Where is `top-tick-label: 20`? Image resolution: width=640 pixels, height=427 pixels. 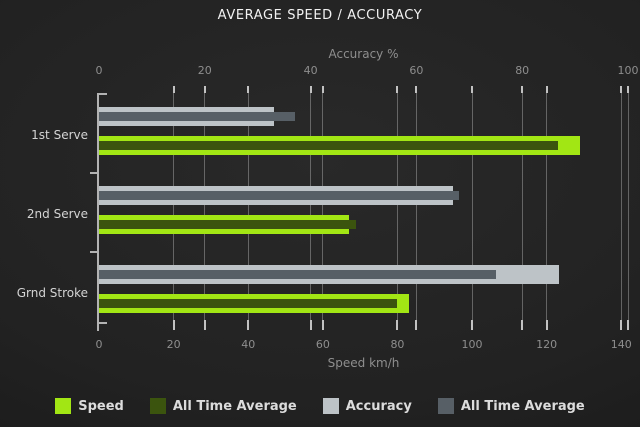 top-tick-label: 20 is located at coordinates (204, 70).